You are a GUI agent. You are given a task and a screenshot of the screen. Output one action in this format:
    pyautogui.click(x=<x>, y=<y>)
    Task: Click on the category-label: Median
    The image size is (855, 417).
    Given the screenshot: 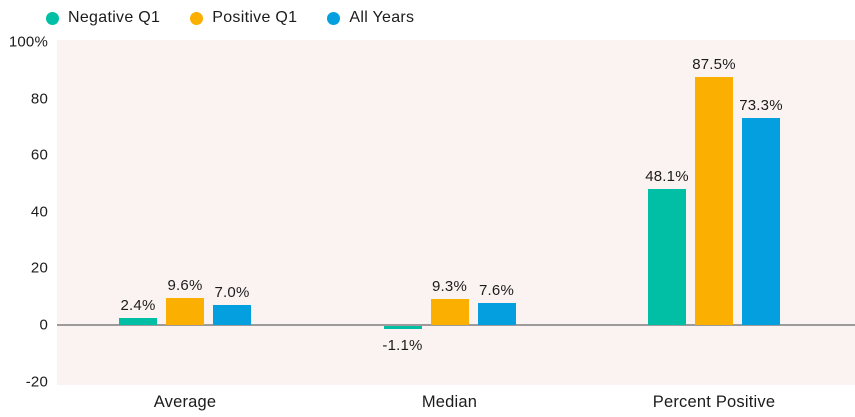 What is the action you would take?
    pyautogui.click(x=449, y=402)
    